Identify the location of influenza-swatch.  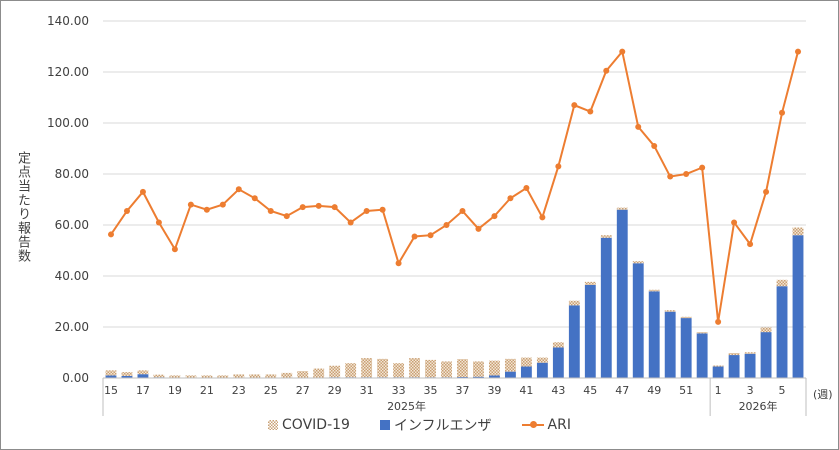
(384, 425).